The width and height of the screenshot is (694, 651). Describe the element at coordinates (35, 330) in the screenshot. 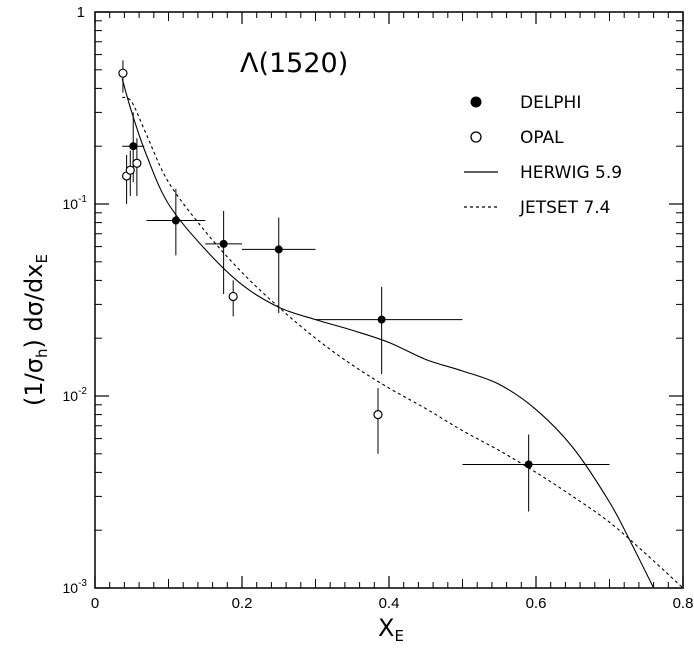

I see `y-axis-label: (1/σh) dσ/dxE` at that location.